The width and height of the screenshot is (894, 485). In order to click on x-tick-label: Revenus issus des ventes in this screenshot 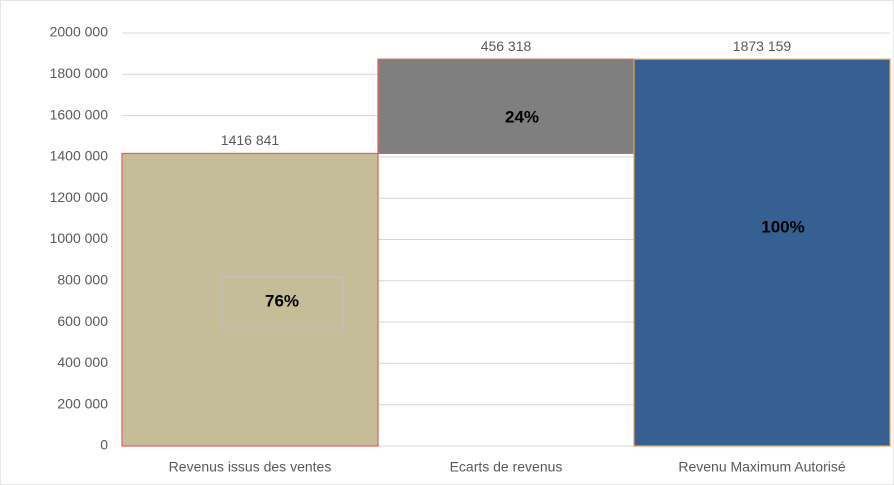, I will do `click(250, 467)`.